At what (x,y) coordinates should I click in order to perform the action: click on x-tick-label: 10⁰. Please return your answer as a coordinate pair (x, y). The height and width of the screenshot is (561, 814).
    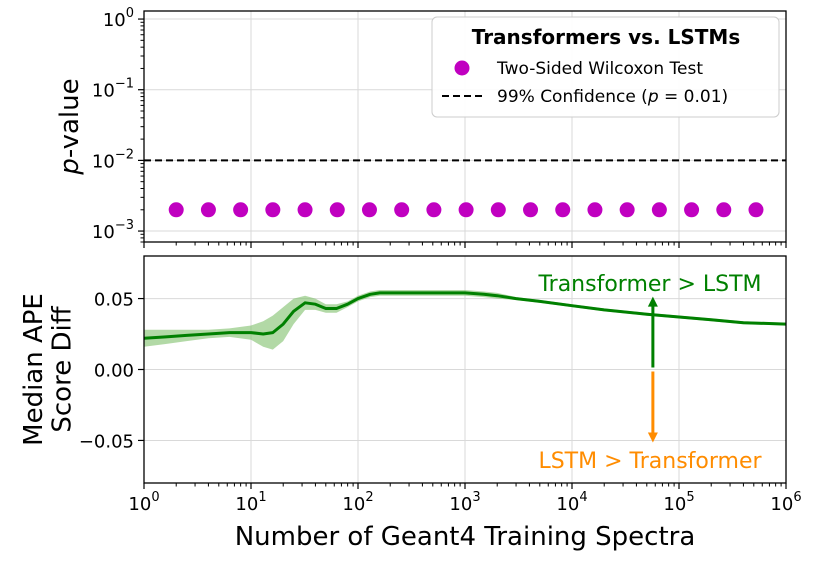
    Looking at the image, I should click on (143, 502).